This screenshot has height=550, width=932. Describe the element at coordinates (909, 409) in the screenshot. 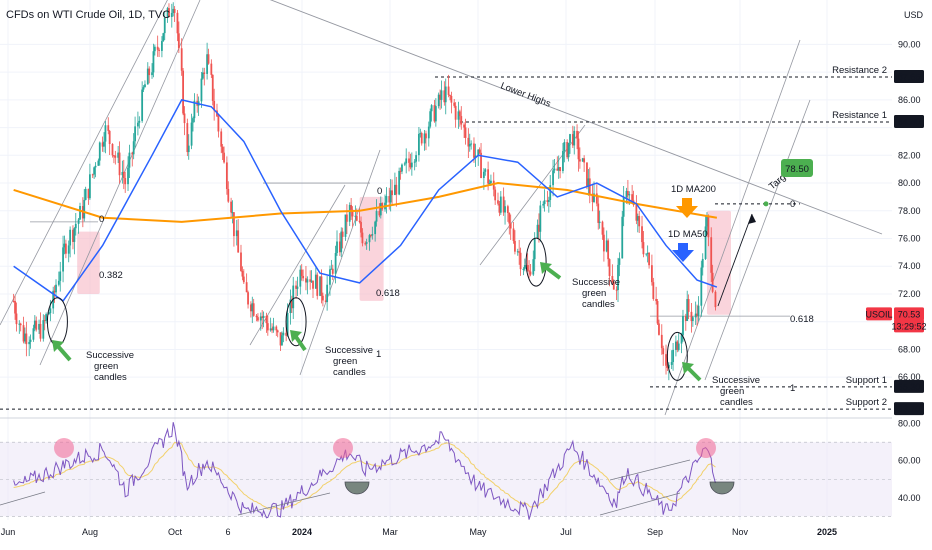

I see `price-label-text: 63.70` at that location.